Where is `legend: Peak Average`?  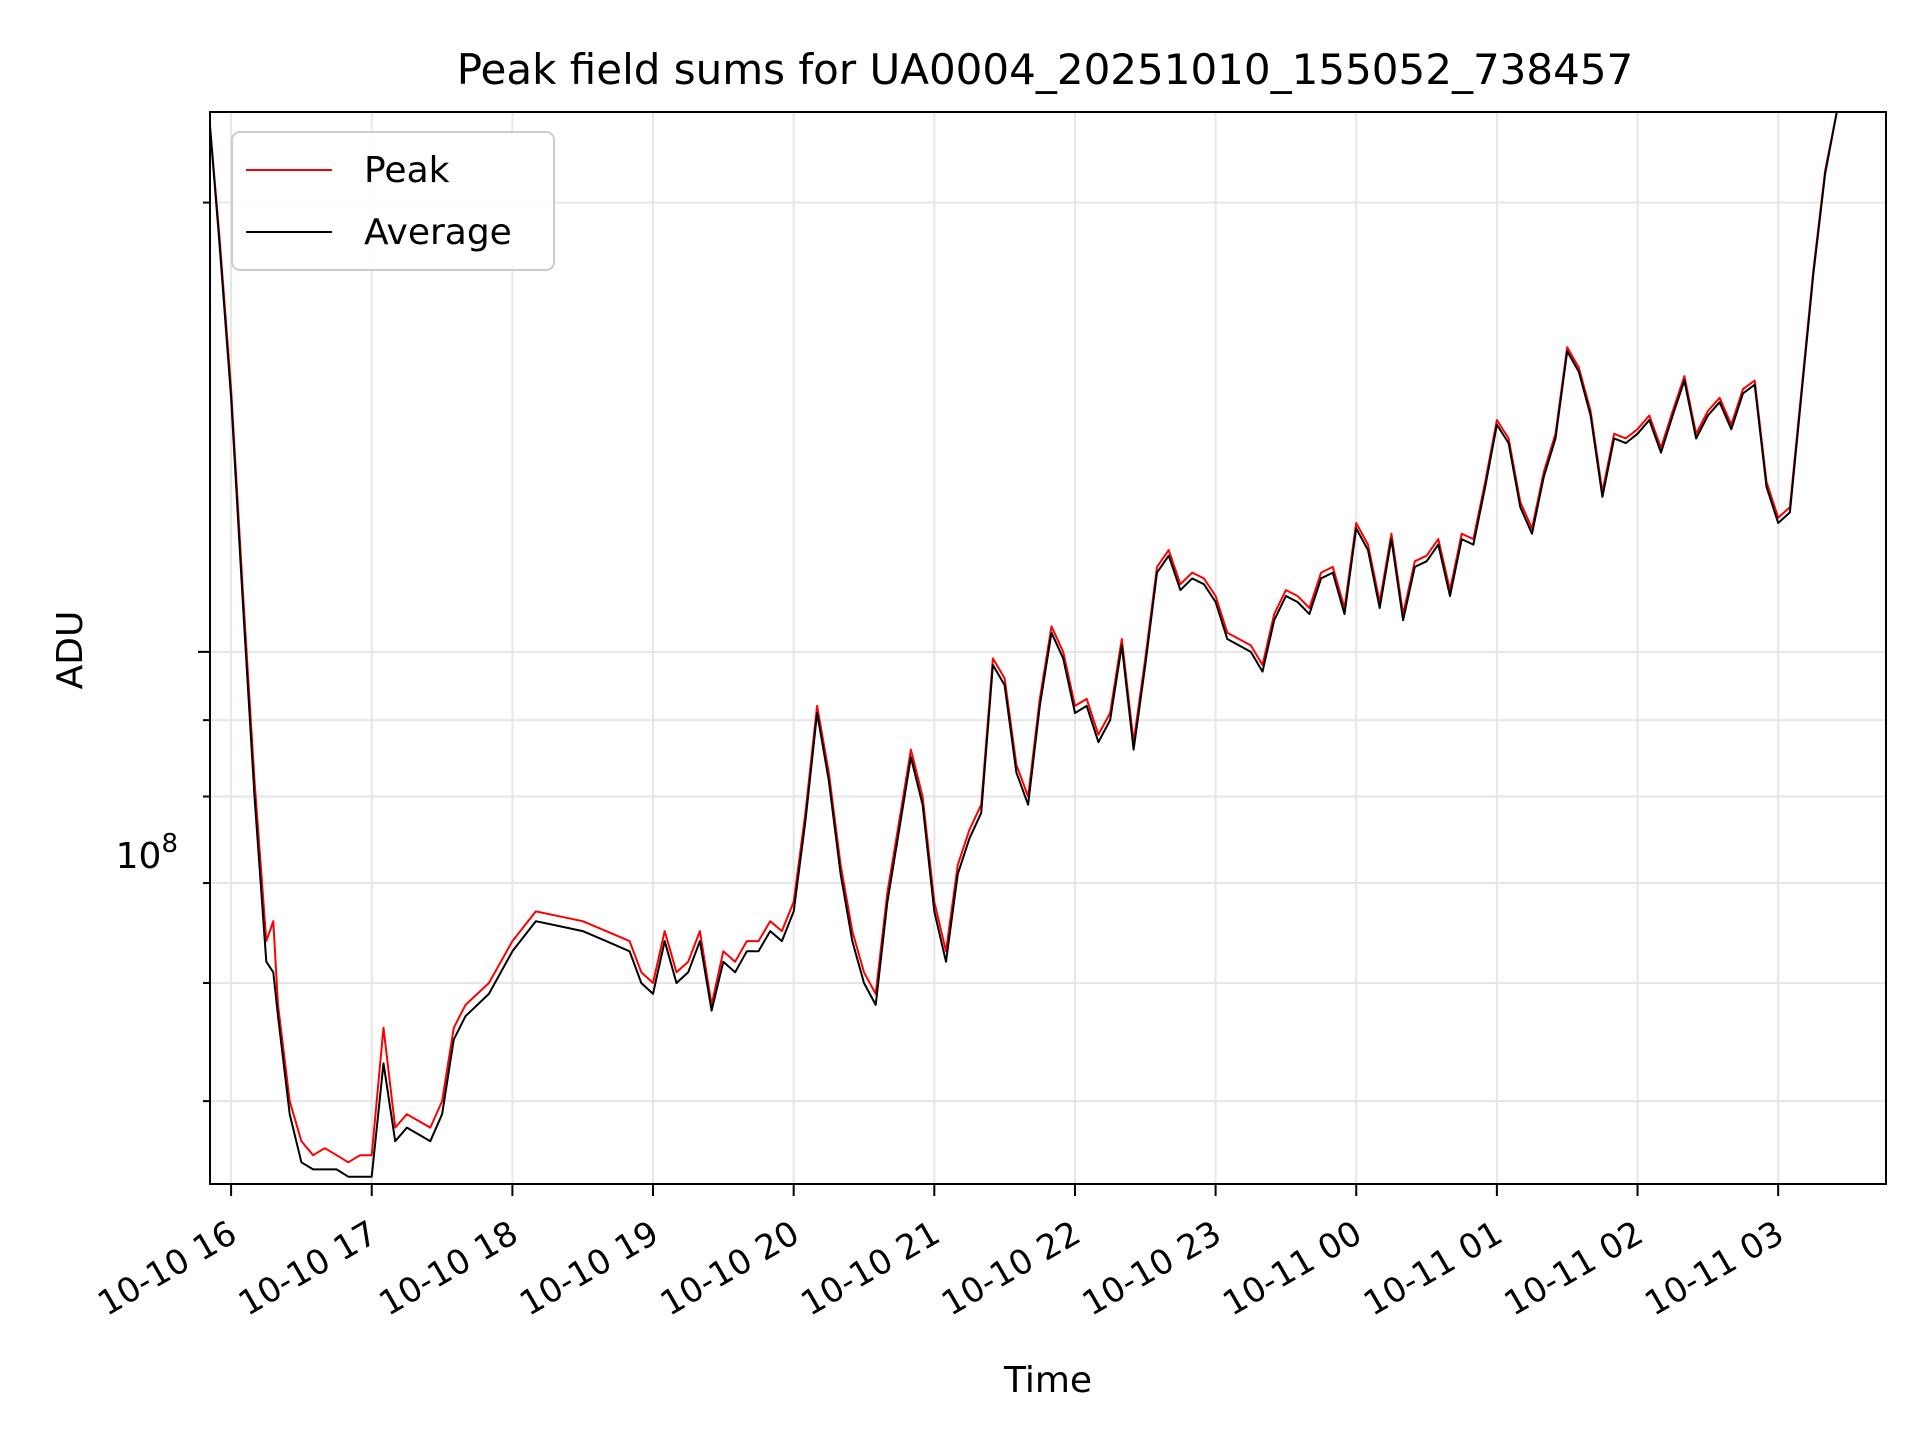
legend: Peak Average is located at coordinates (393, 201).